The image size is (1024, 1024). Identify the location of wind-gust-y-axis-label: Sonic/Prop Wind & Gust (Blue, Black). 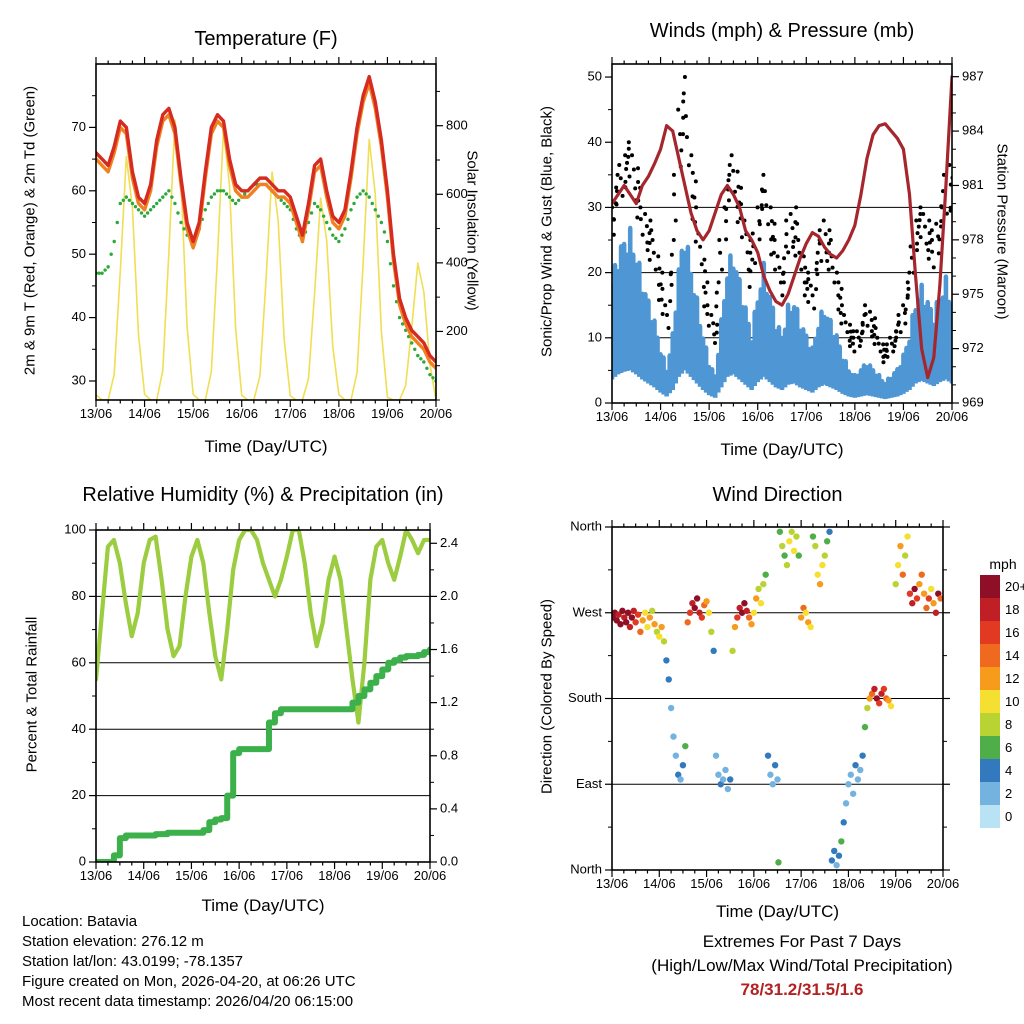
(547, 231).